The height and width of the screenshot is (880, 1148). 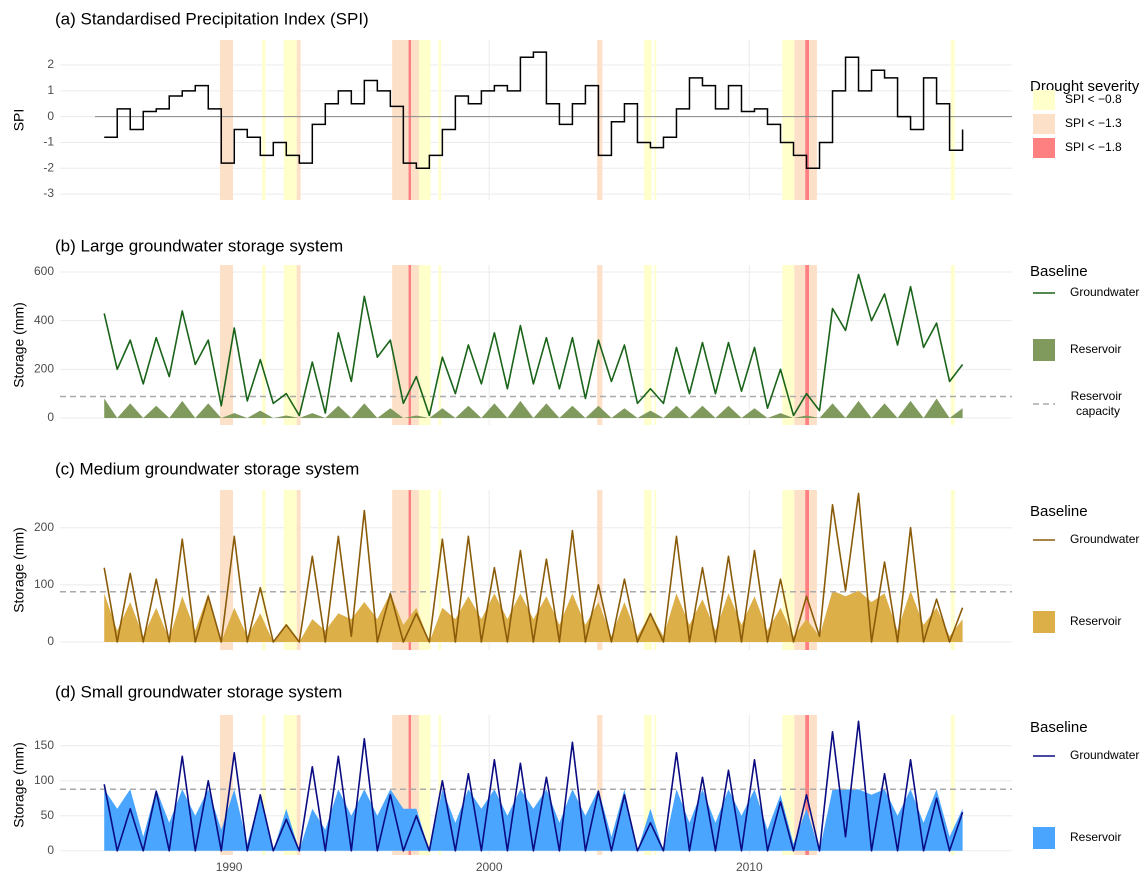 What do you see at coordinates (229, 867) in the screenshot?
I see `x-tick-label: 1990` at bounding box center [229, 867].